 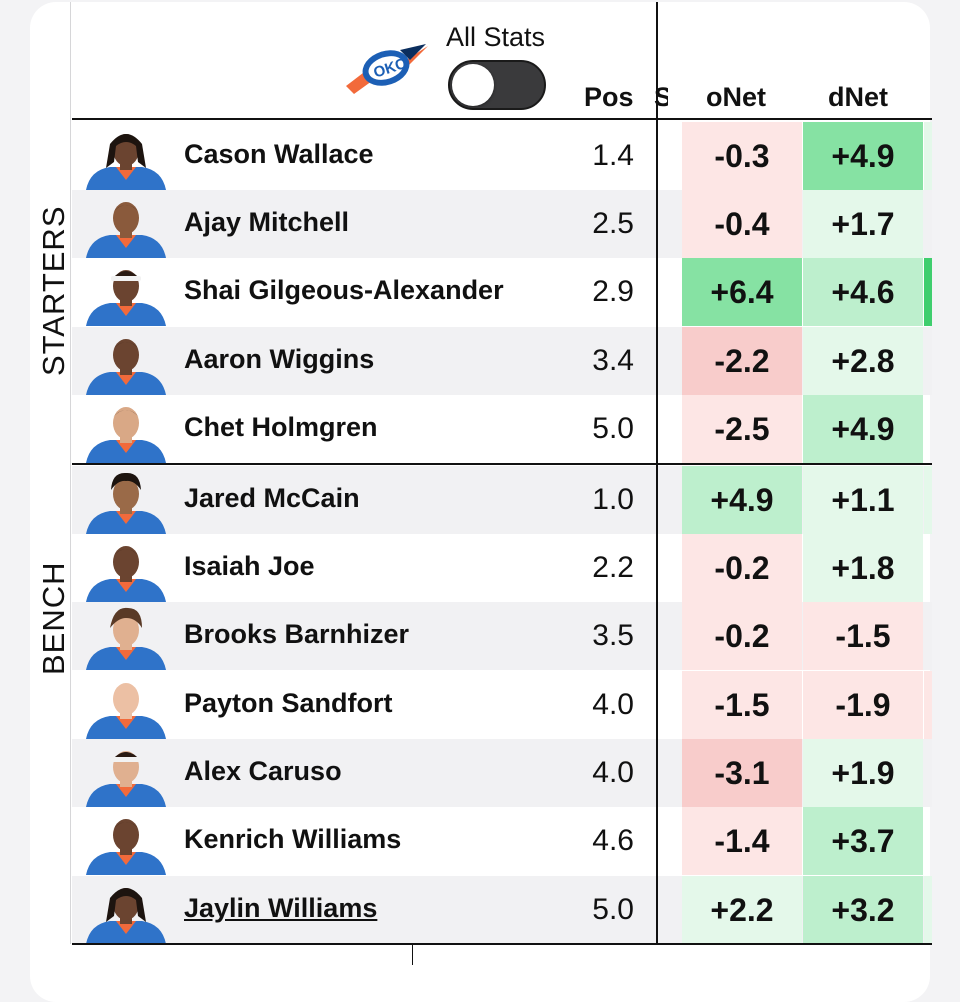 What do you see at coordinates (288, 703) in the screenshot?
I see `player-name: Payton Sandfort` at bounding box center [288, 703].